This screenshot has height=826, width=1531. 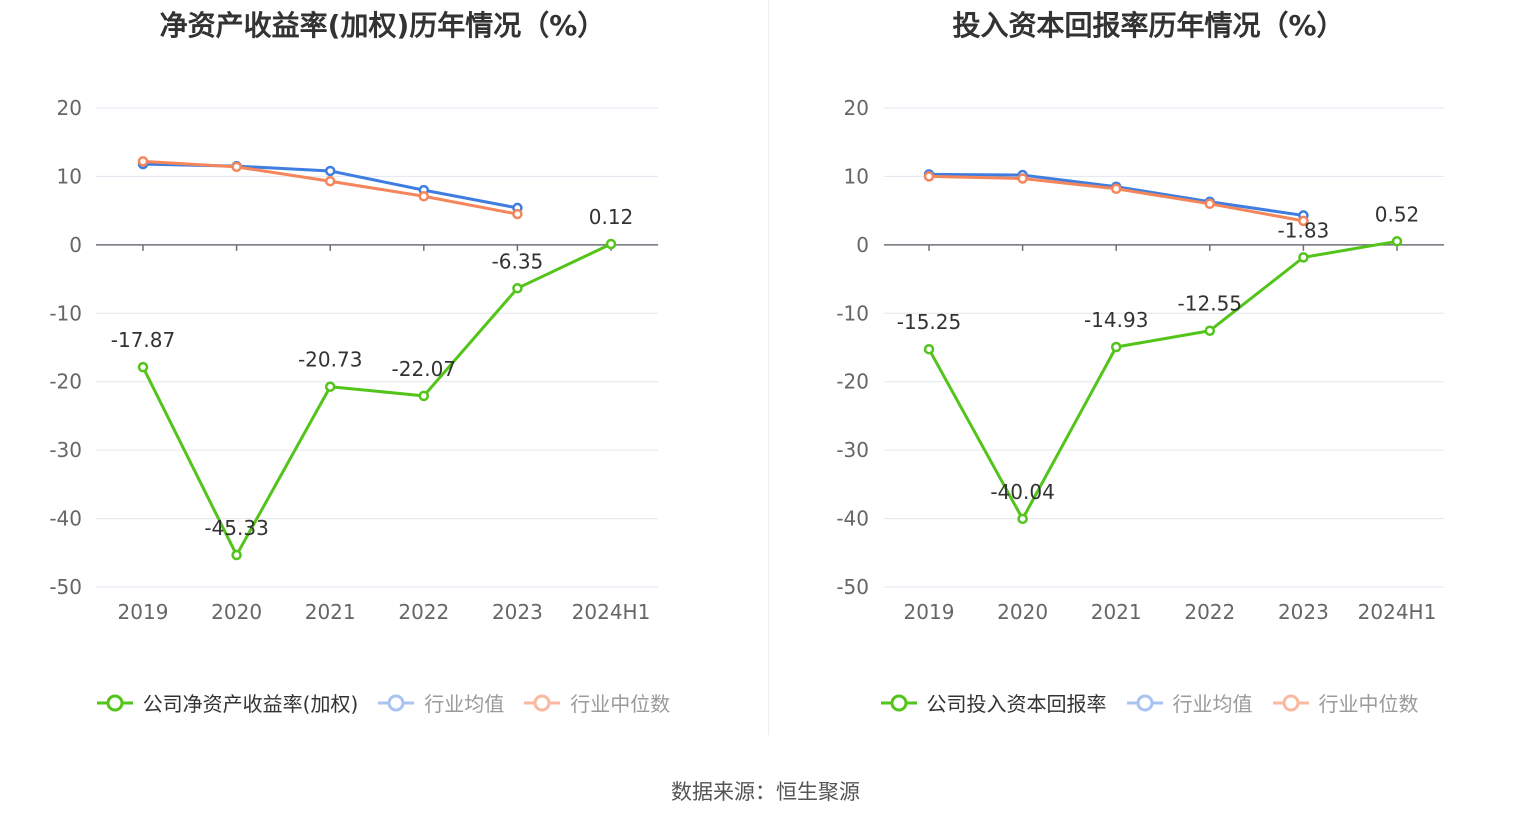 I want to click on chart-legend: 公司净资产收益率(加权) 行业均值 行业中位数, so click(x=382, y=702).